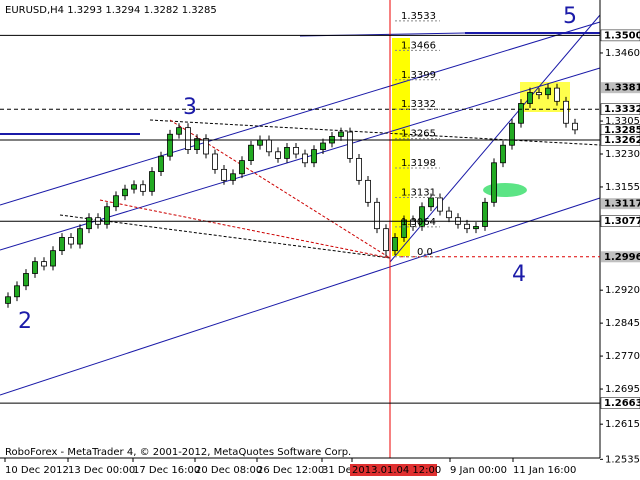 This screenshot has height=480, width=640. I want to click on fib-label: 1.3198, so click(418, 163).